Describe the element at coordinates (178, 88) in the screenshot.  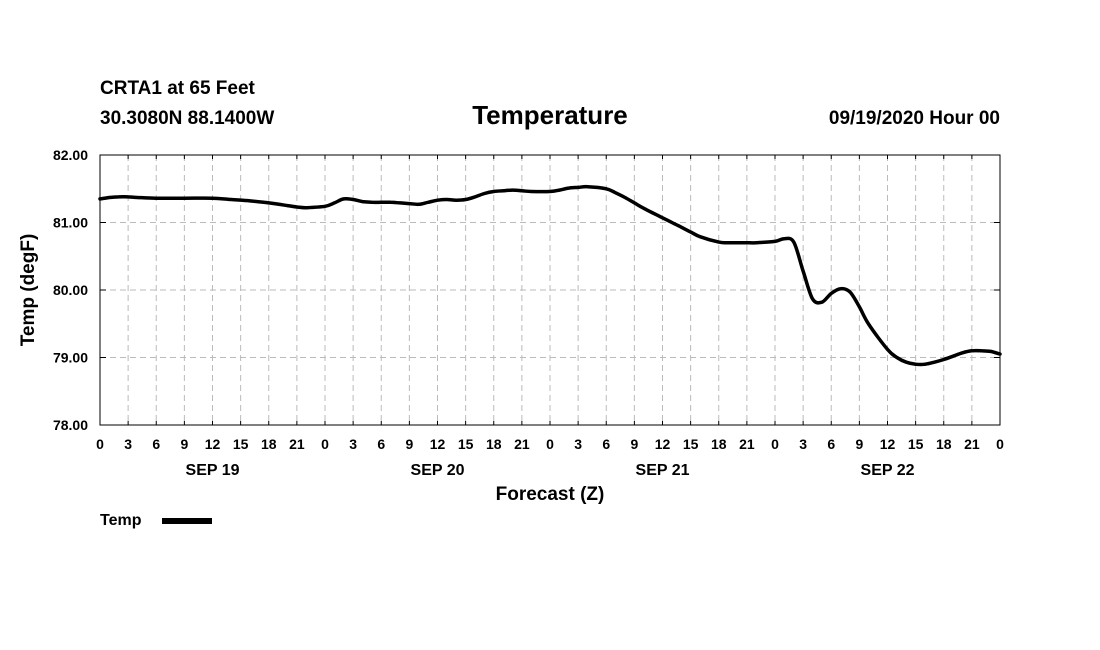
I see `station-label: CRTA1 at 65 Feet` at that location.